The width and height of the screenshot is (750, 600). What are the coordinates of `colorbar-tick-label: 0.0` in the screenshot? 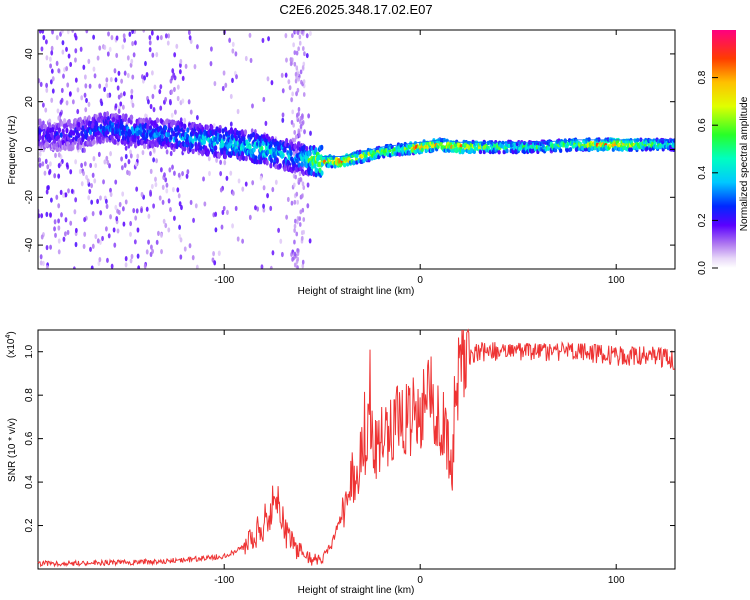 It's located at (702, 268).